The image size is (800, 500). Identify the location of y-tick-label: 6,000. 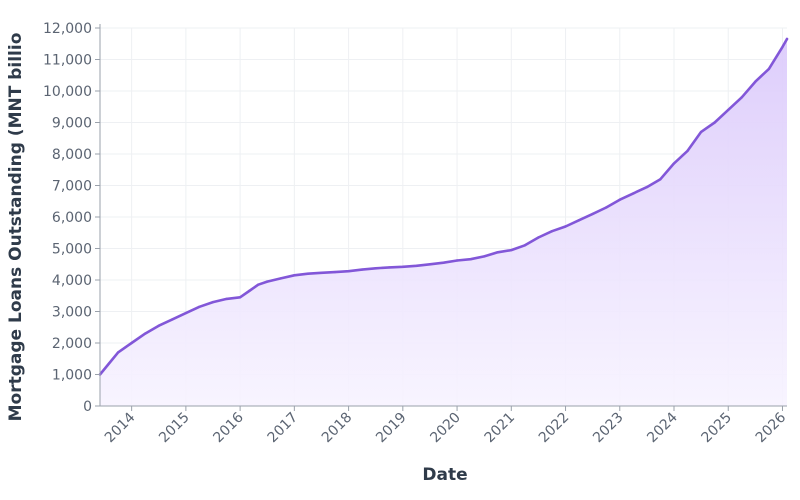
(72, 218).